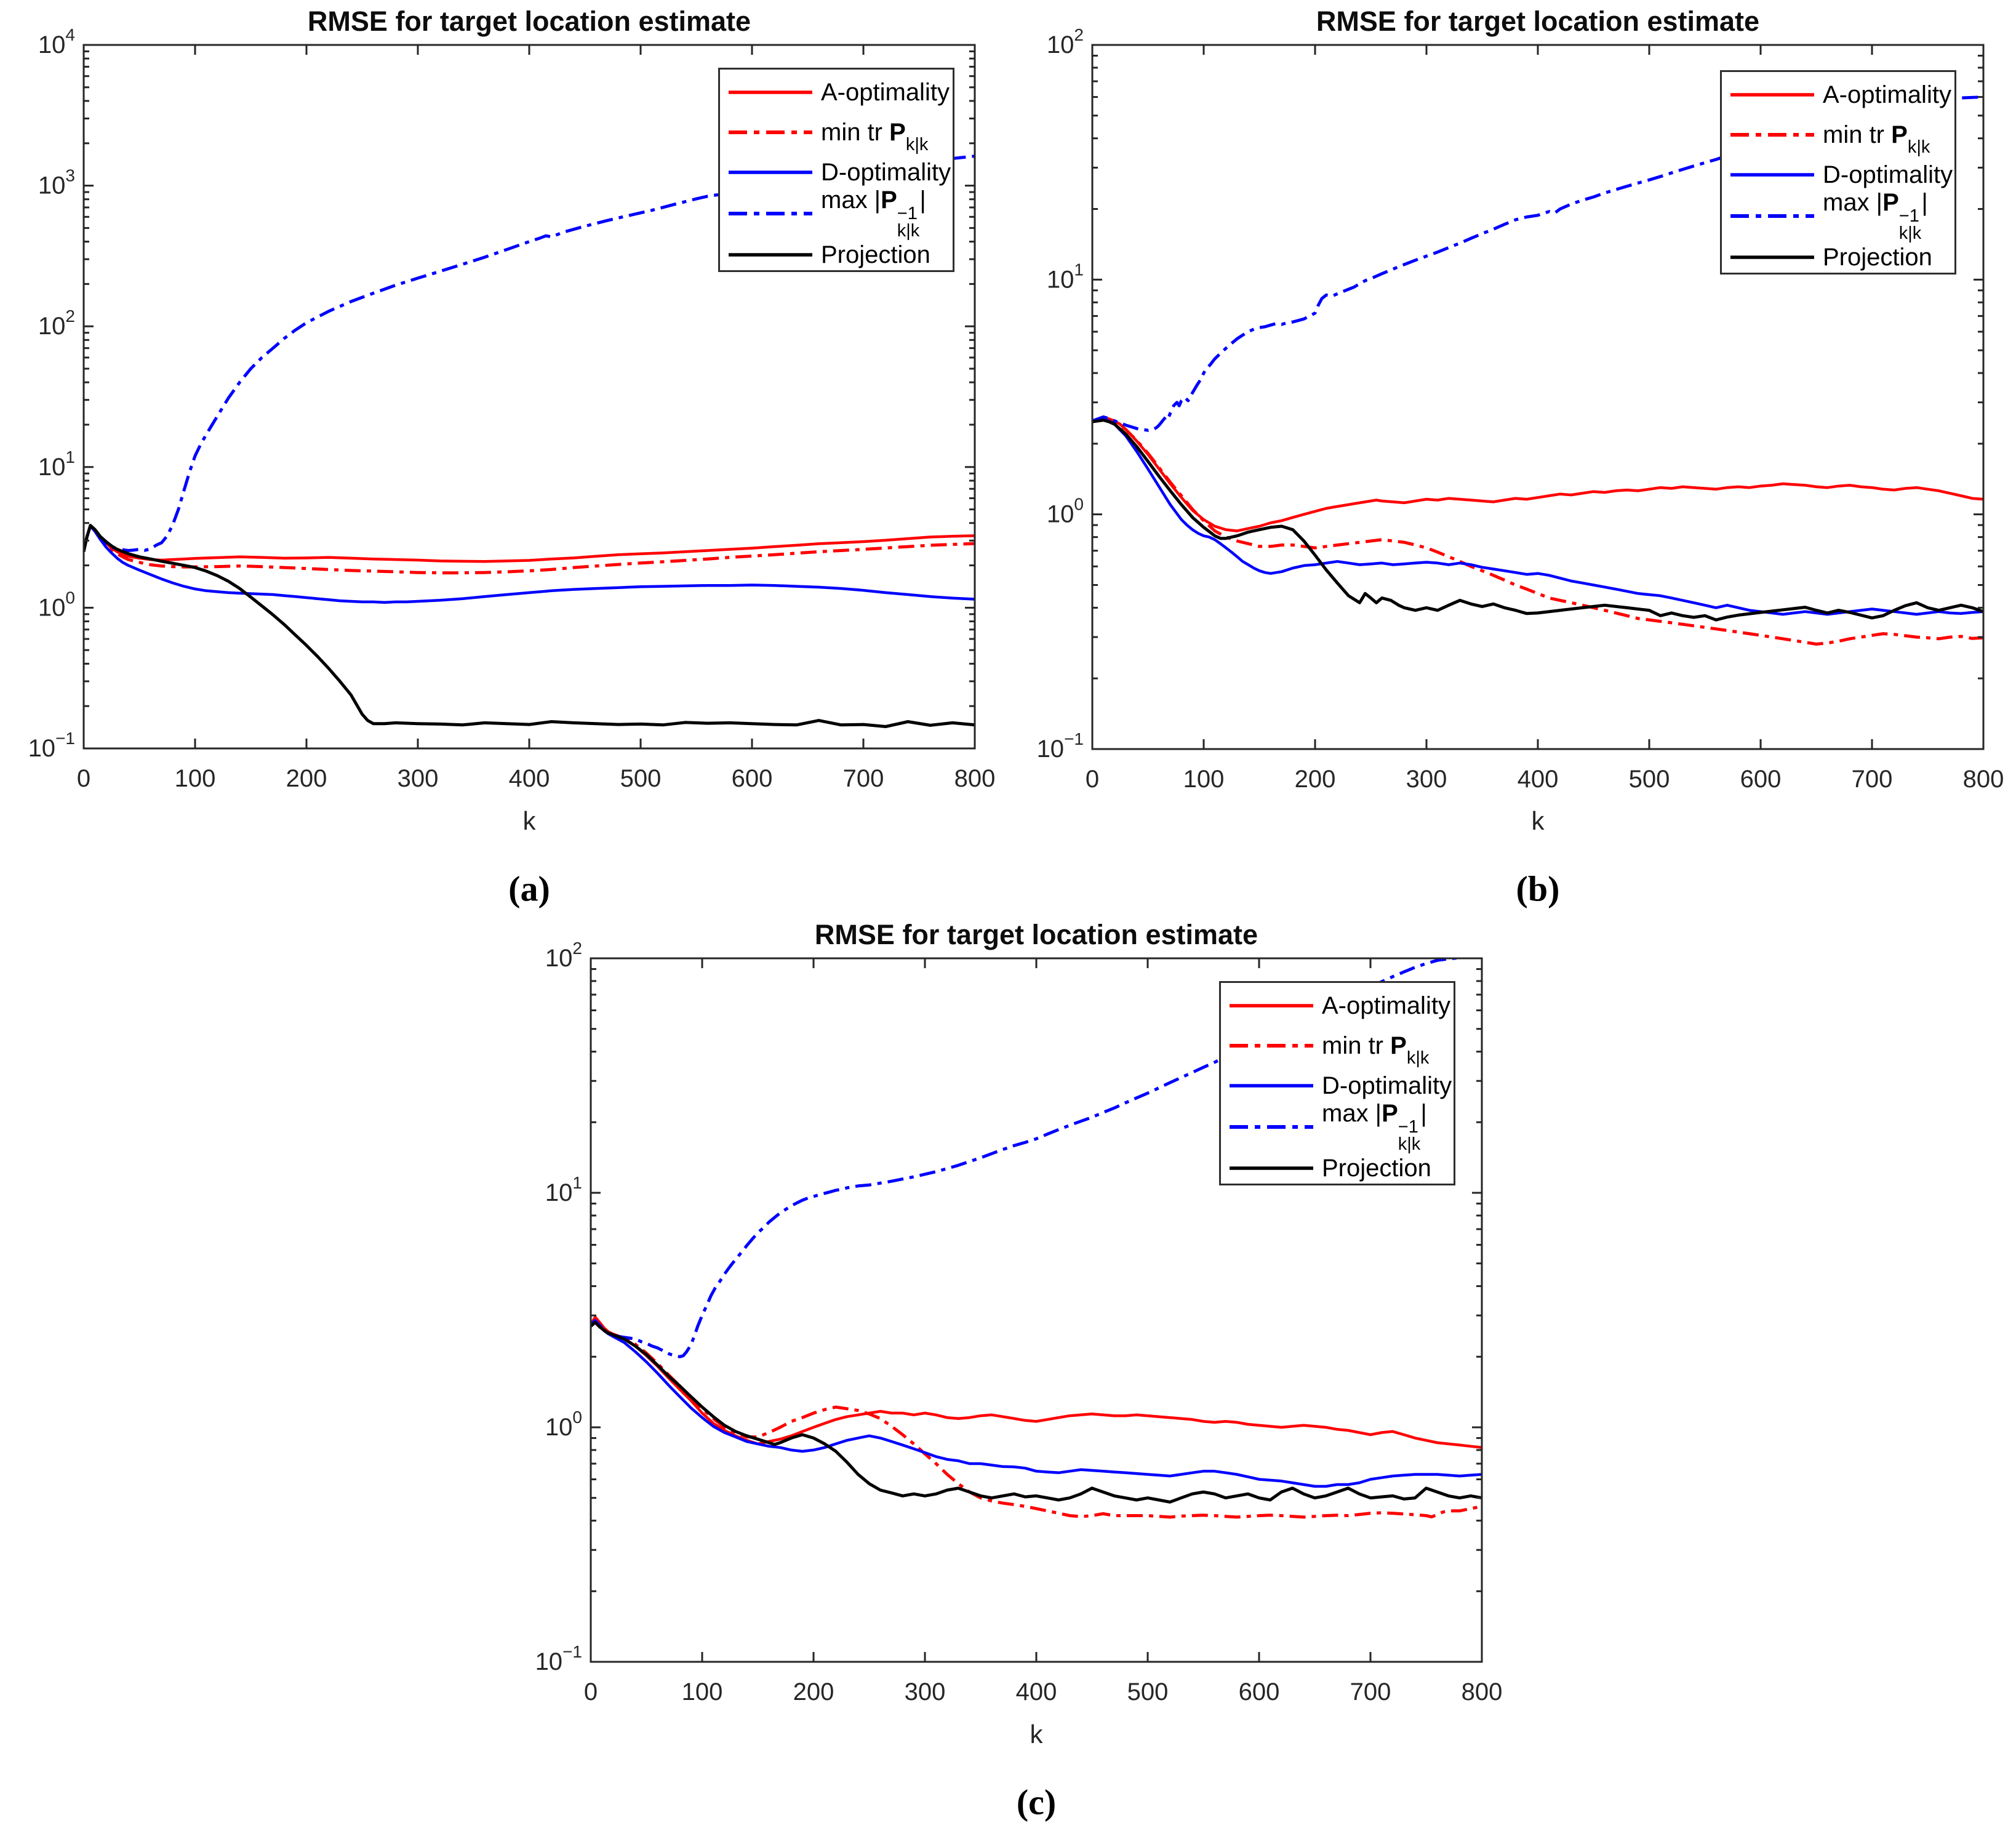  I want to click on series-a-optimality-a, so click(529, 543).